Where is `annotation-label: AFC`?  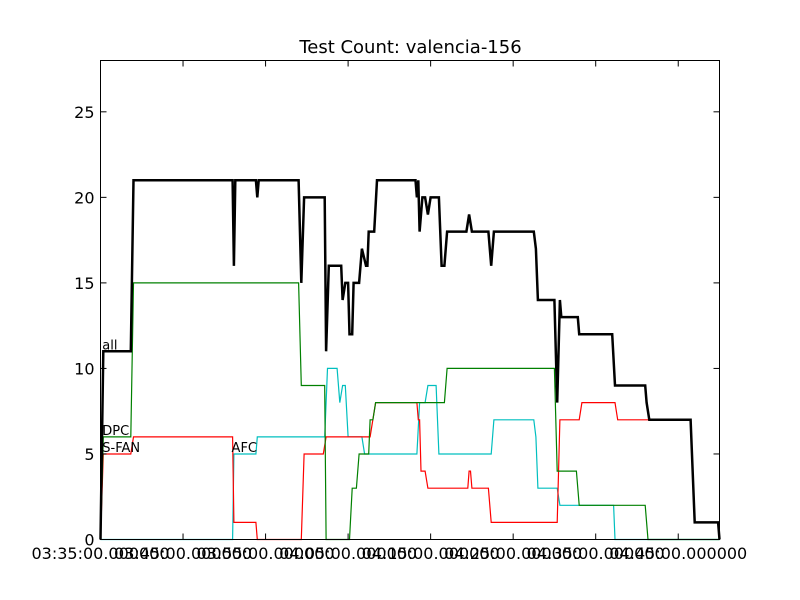
annotation-label: AFC is located at coordinates (244, 448).